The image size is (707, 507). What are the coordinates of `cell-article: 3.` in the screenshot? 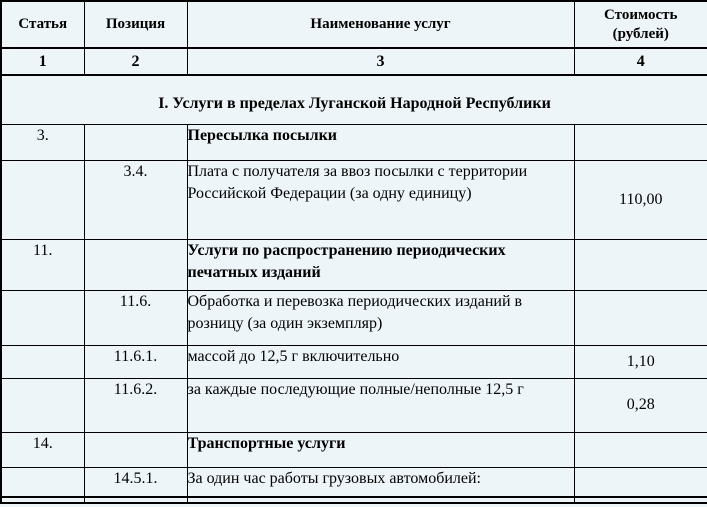 It's located at (42, 142).